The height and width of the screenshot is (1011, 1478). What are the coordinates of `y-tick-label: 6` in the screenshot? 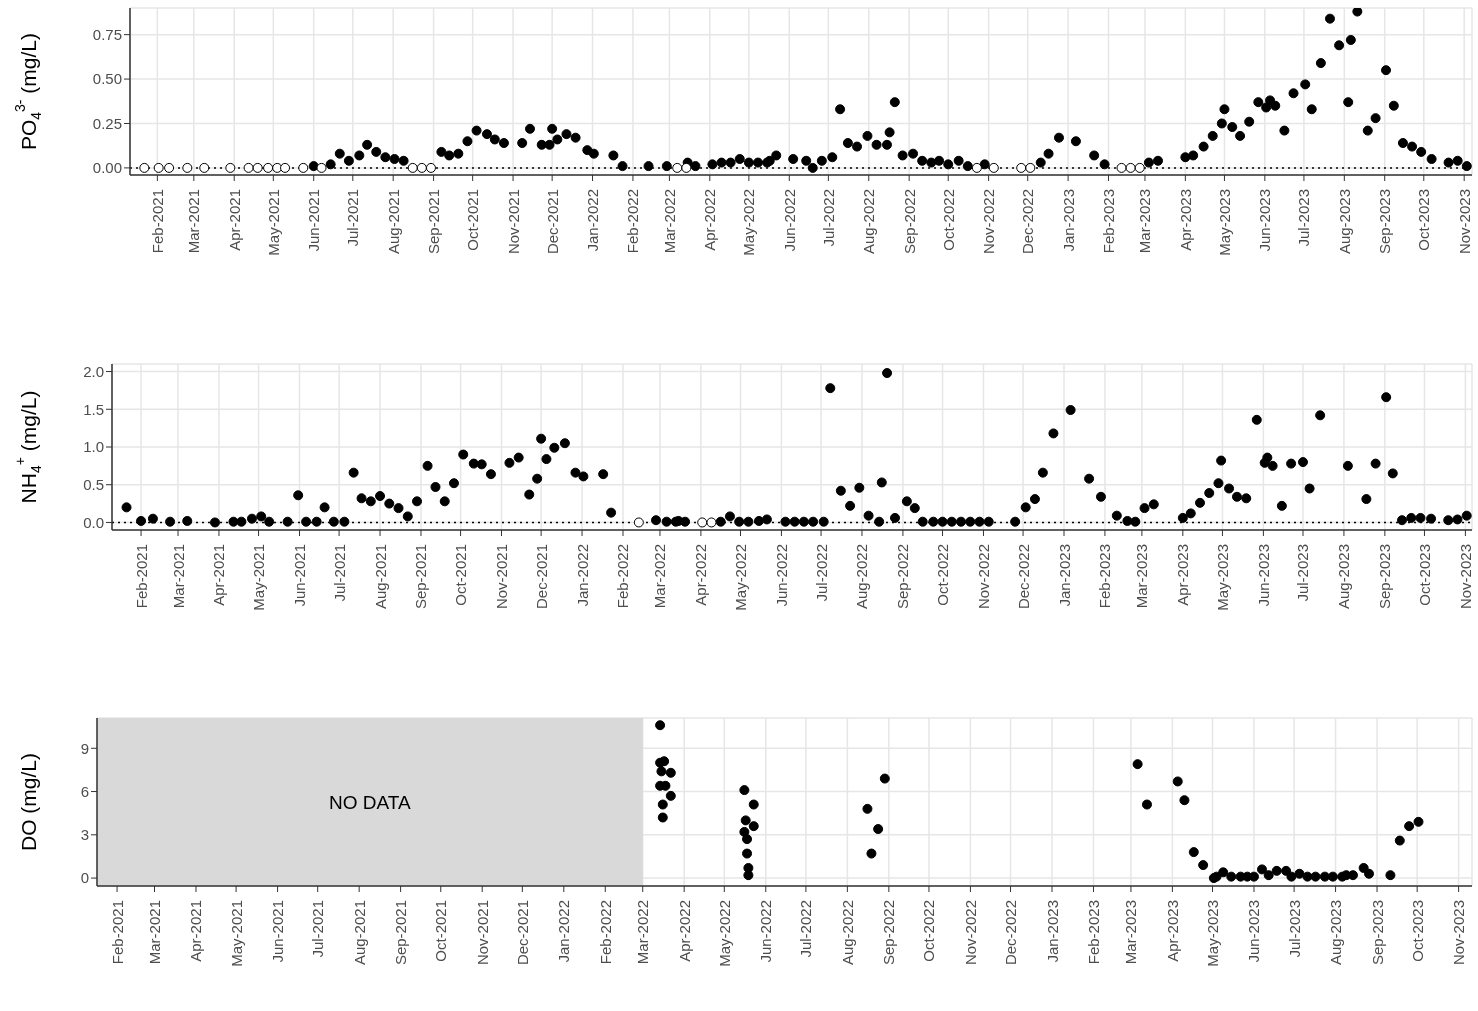 It's located at (84, 791).